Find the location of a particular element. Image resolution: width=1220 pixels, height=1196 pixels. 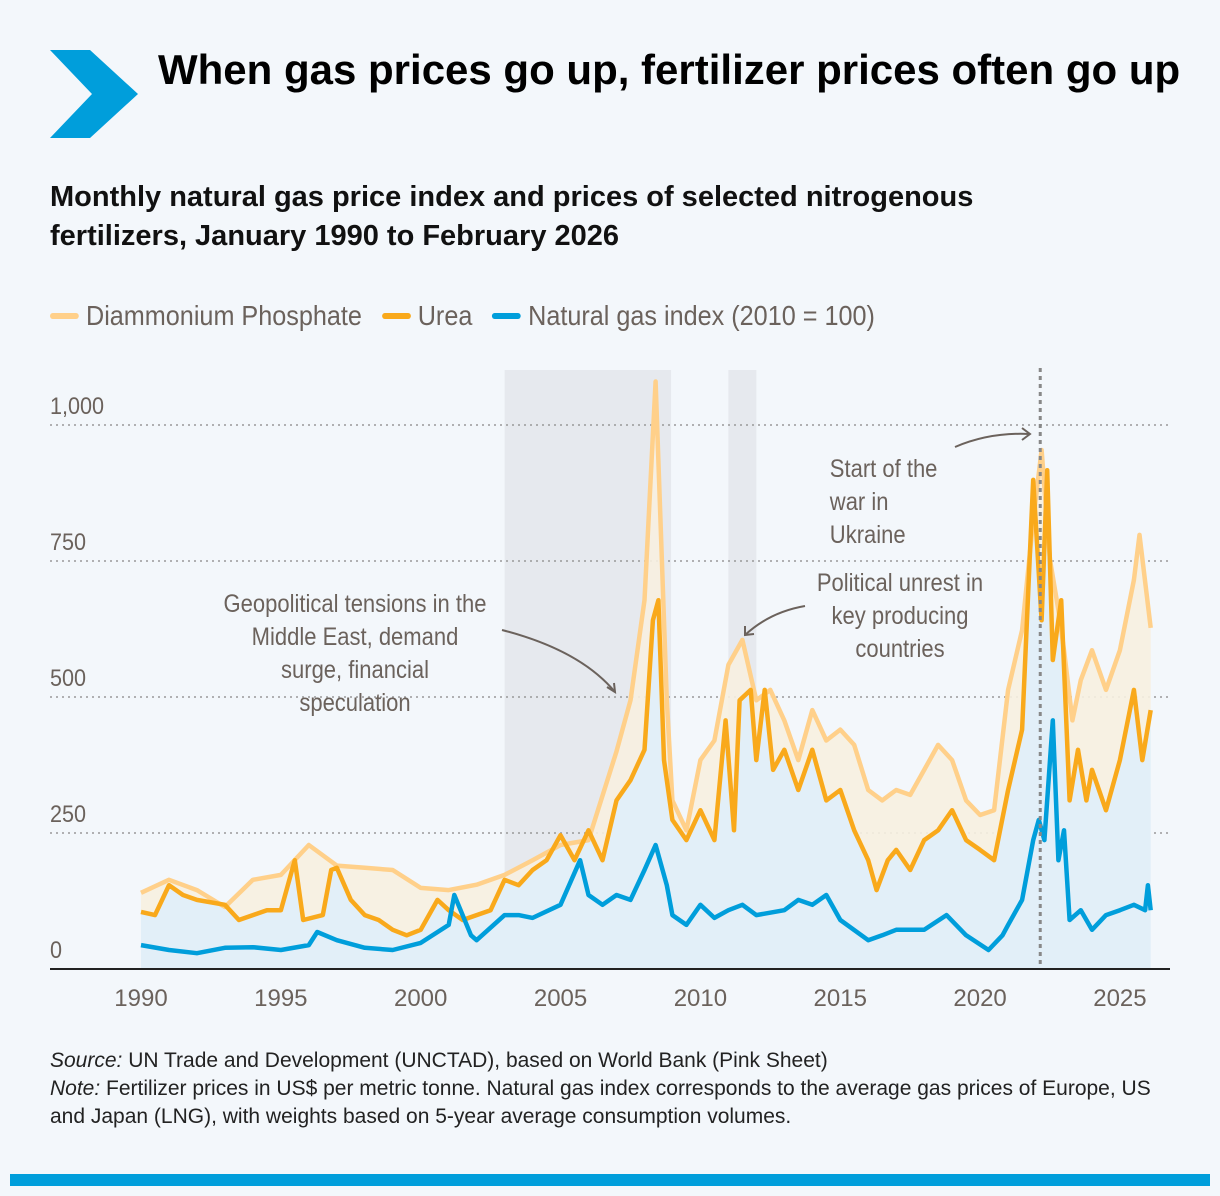

legend-item-gas: Natural gas index (2010 = 100) is located at coordinates (683, 316).